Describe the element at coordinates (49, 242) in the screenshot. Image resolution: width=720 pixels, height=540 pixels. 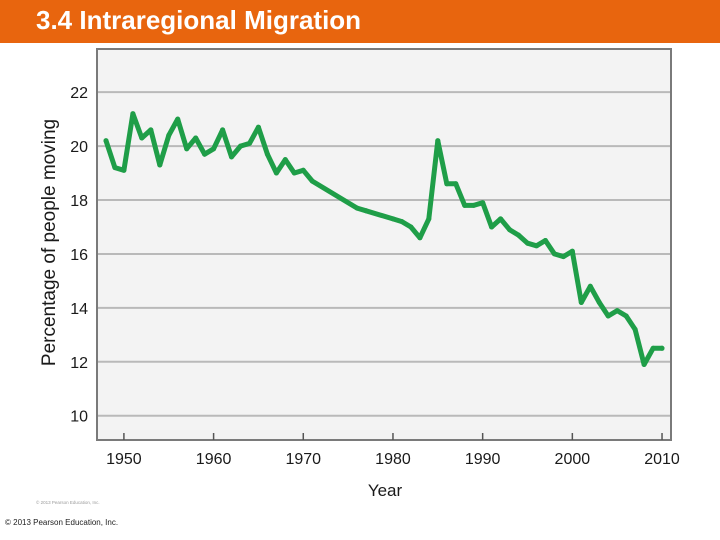
I see `y-axis-label: Percentage of people moving` at that location.